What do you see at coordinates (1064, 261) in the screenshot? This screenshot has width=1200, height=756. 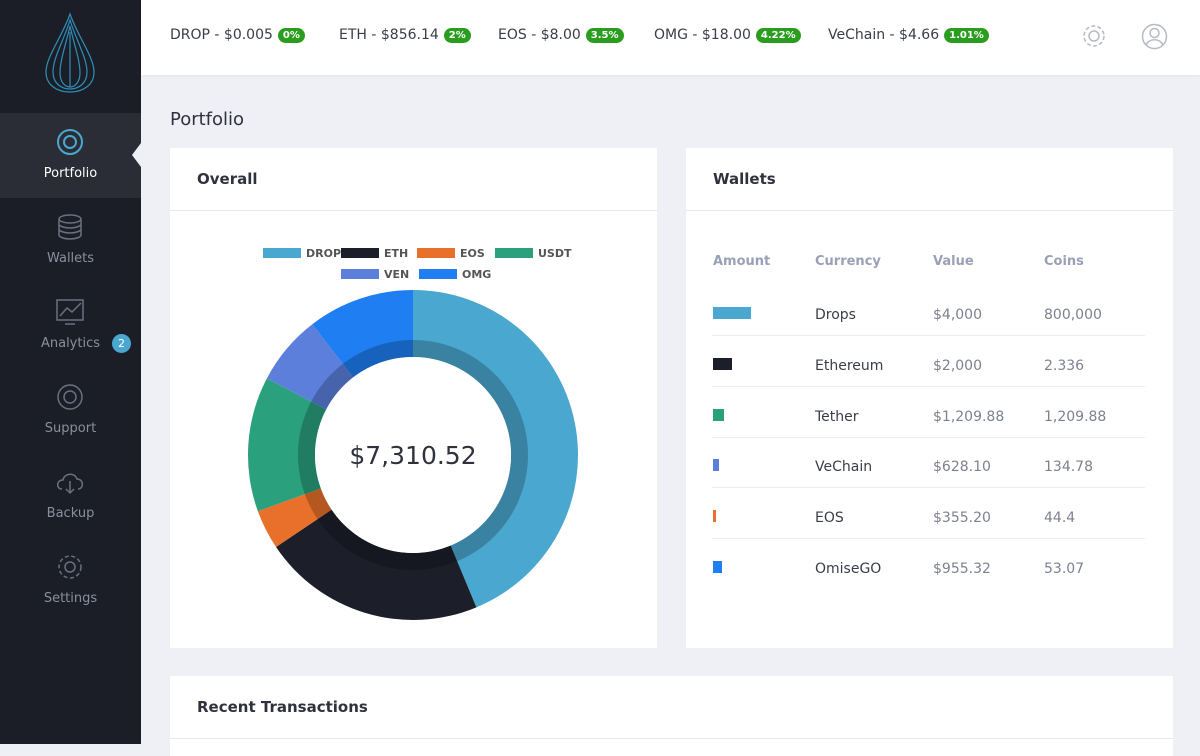 I see `table-header: Coins` at bounding box center [1064, 261].